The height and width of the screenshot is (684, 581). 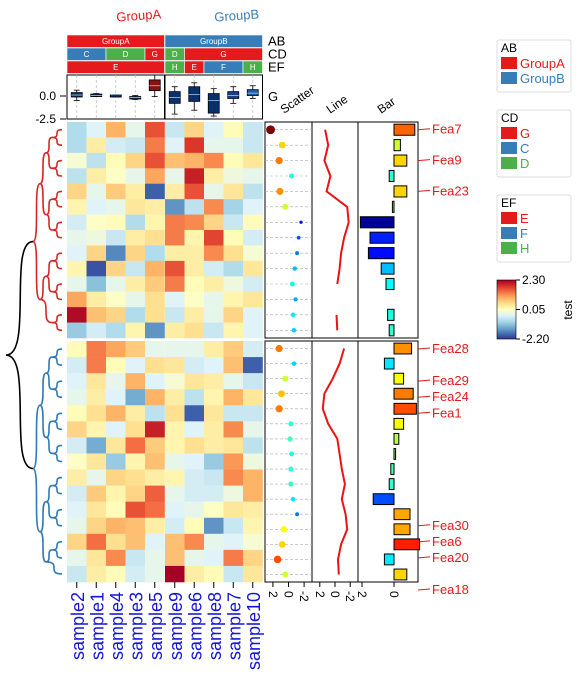 I want to click on boxplot-panel: 0.0 -2.5 G, so click(x=156, y=100).